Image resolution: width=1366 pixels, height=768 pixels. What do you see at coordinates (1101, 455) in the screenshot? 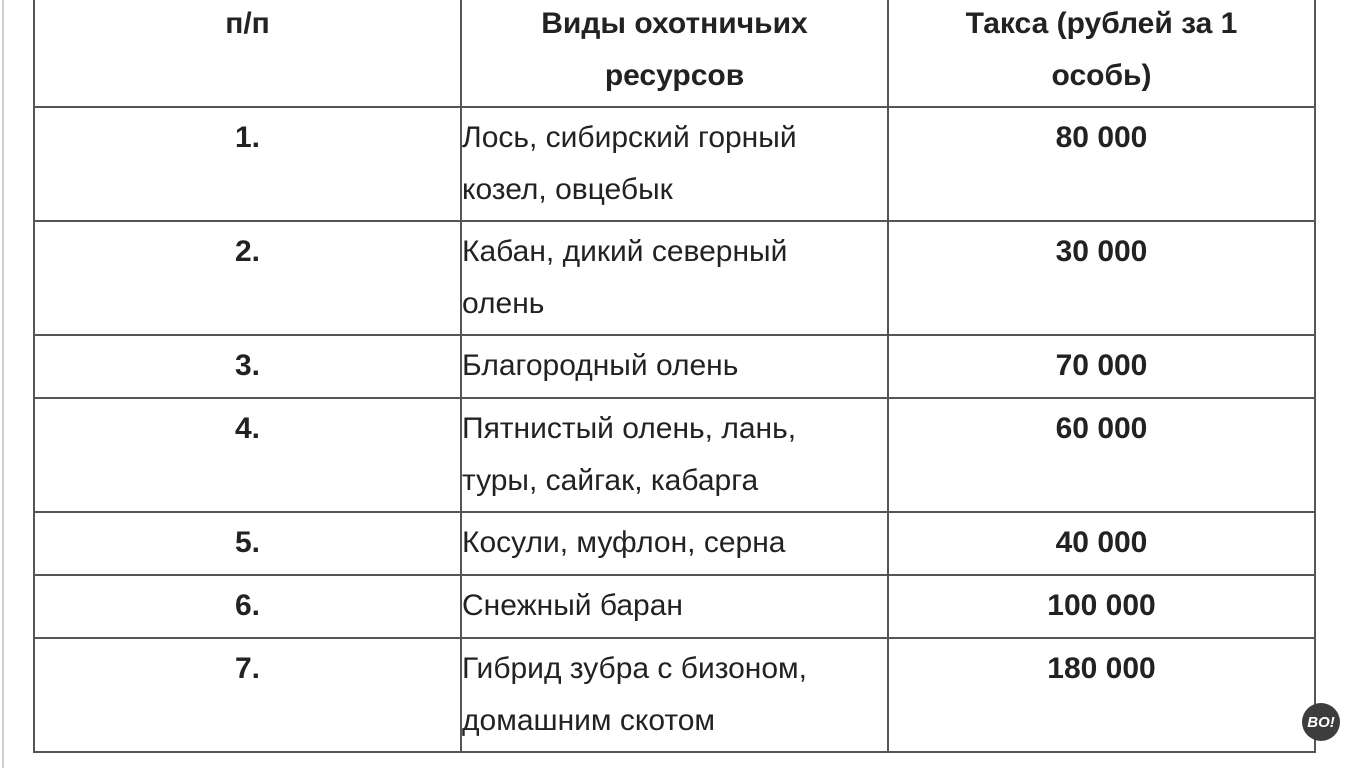
I see `row-price: 60 000` at bounding box center [1101, 455].